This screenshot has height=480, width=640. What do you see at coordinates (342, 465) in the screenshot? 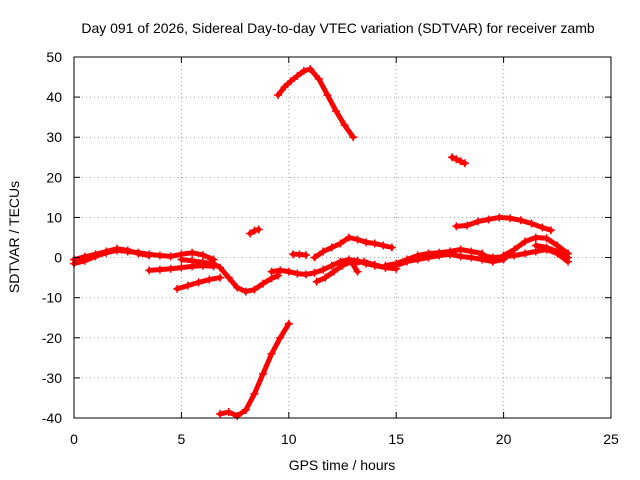
I see `x-axis-label: GPS time / hours` at bounding box center [342, 465].